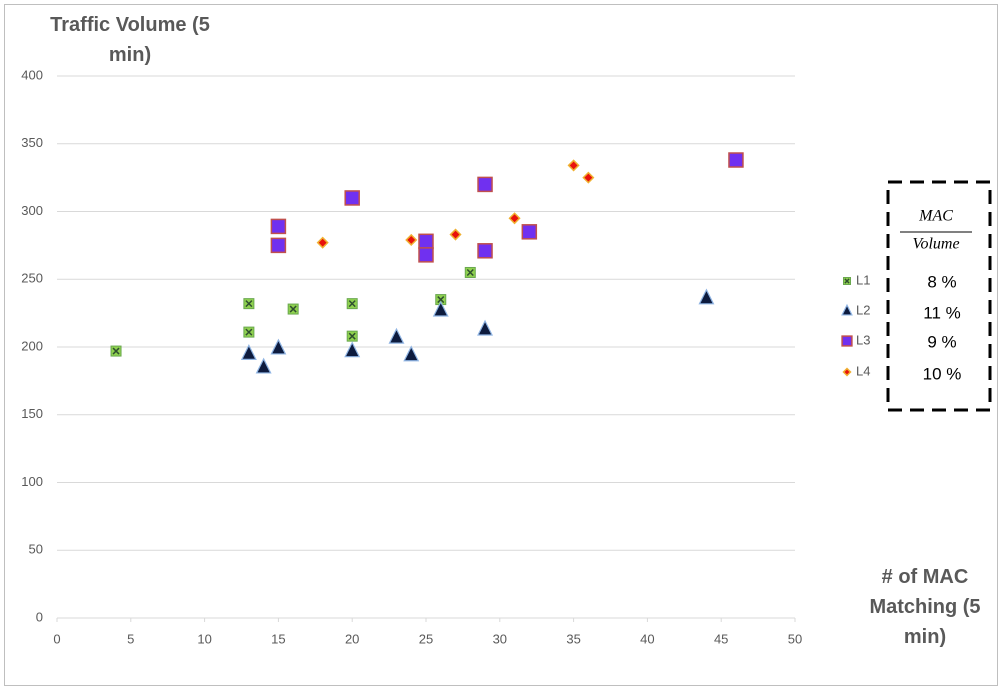 The width and height of the screenshot is (1003, 690). I want to click on ratio-label: 10 %, so click(942, 373).